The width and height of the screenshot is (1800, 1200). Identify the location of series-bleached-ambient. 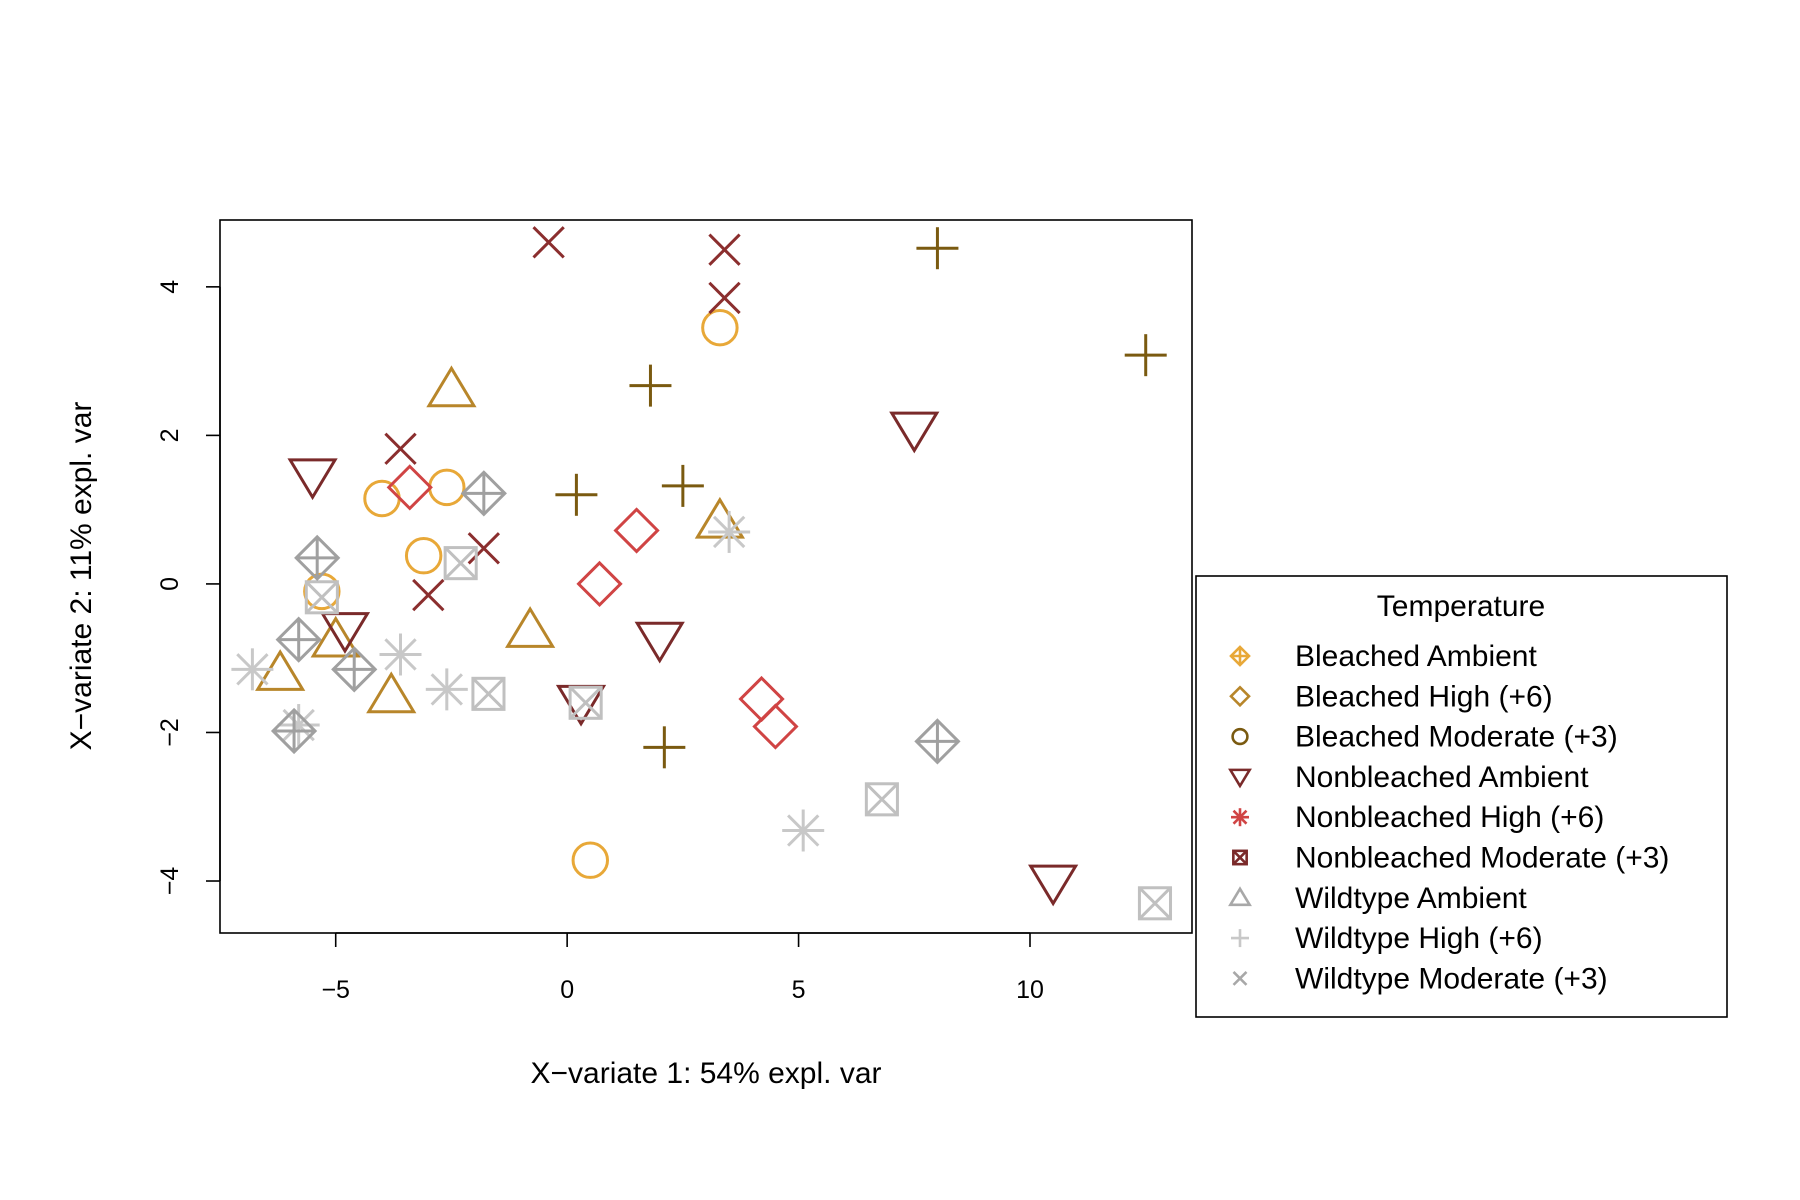
(521, 593).